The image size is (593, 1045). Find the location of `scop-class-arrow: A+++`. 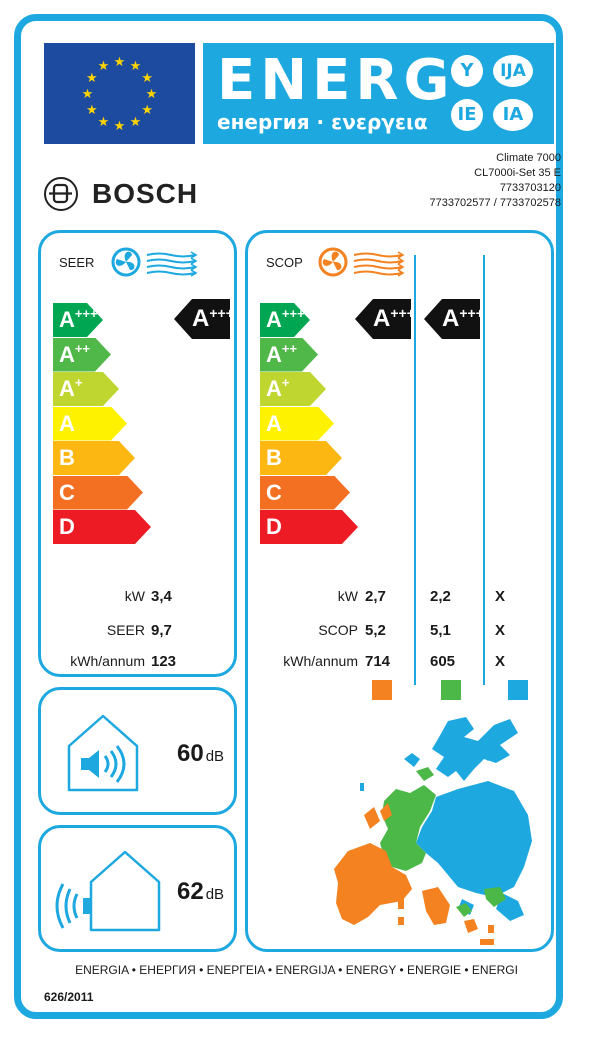

scop-class-arrow: A+++ is located at coordinates (285, 320).